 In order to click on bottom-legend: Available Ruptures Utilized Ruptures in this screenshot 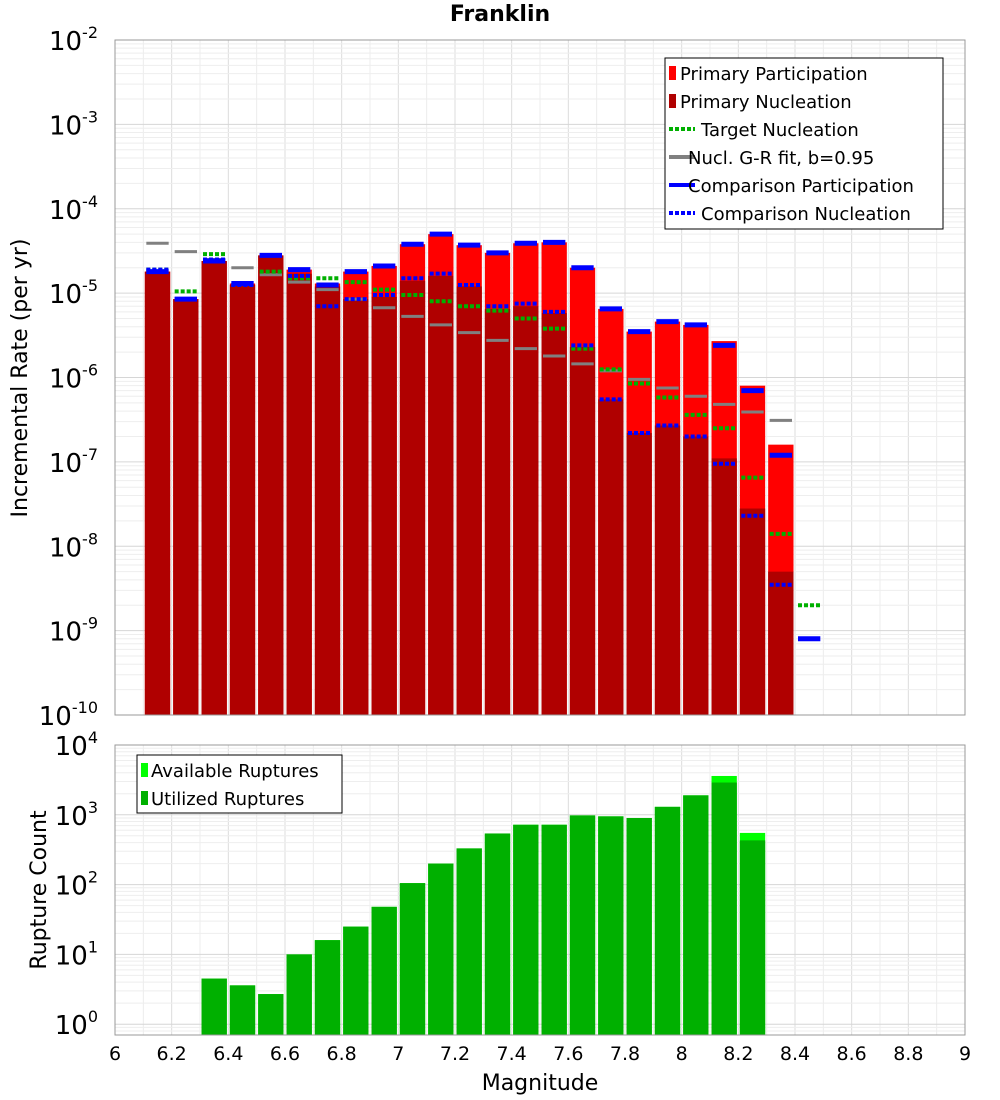, I will do `click(239, 784)`.